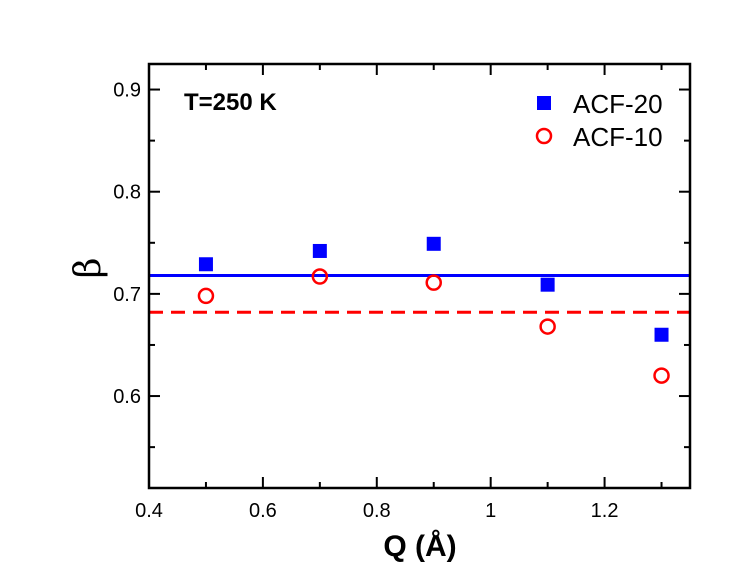 This screenshot has height=578, width=747. What do you see at coordinates (127, 193) in the screenshot?
I see `y-tick-label: 0.8` at bounding box center [127, 193].